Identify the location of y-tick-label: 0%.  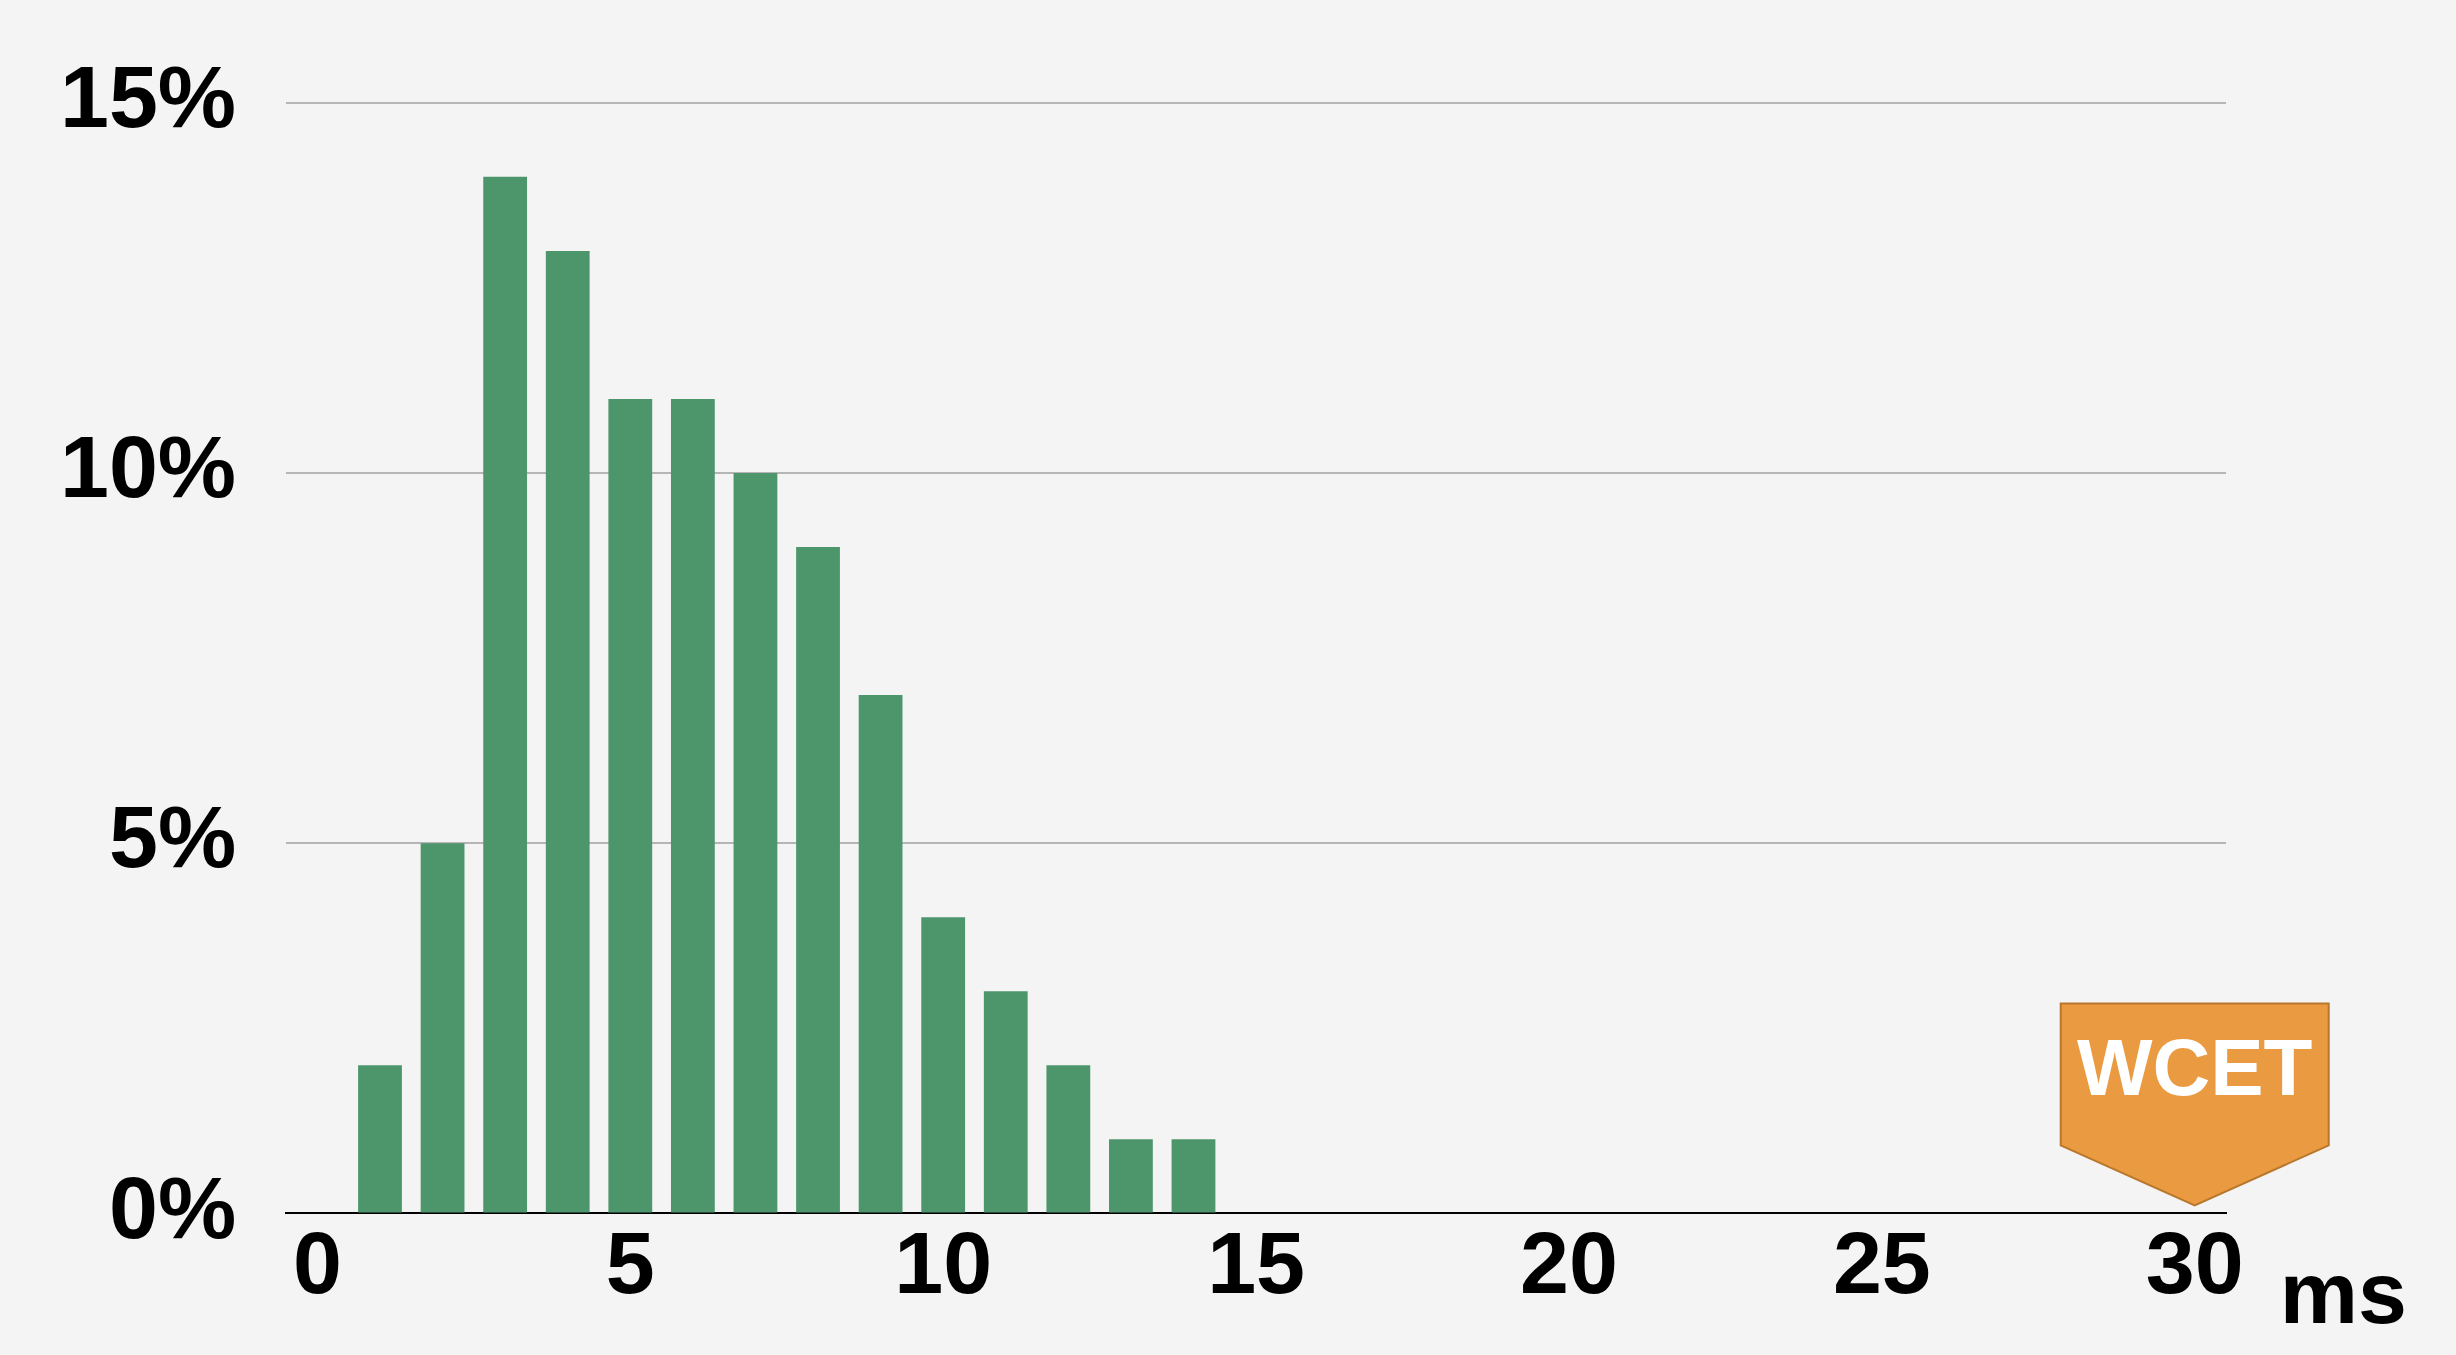
(172, 1207).